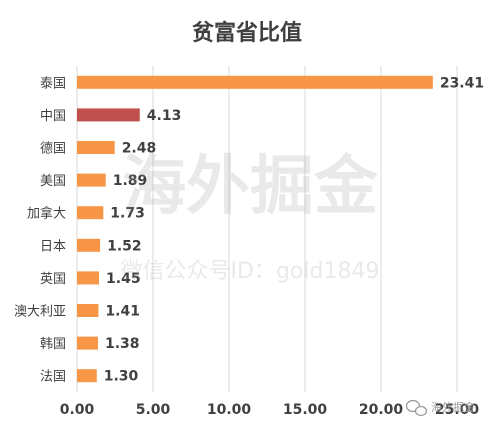  I want to click on data-label: 4.13, so click(164, 116).